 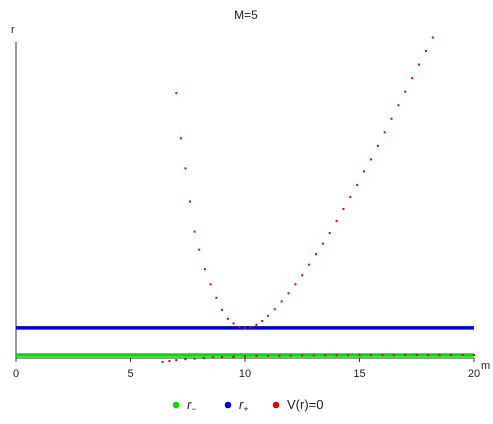 What do you see at coordinates (13, 30) in the screenshot?
I see `y-axis-label: r` at bounding box center [13, 30].